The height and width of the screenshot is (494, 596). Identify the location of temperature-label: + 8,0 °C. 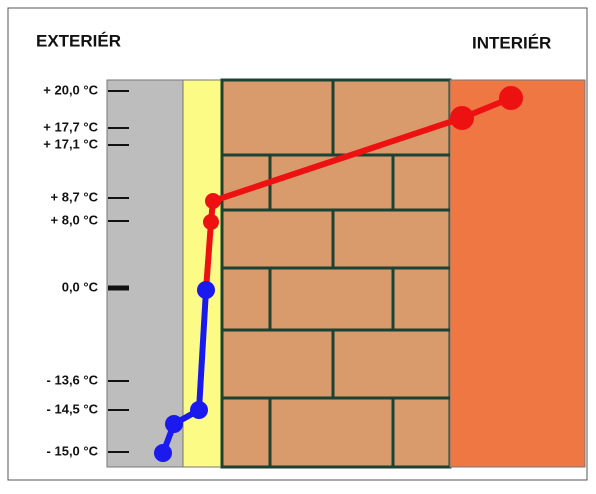
(75, 219).